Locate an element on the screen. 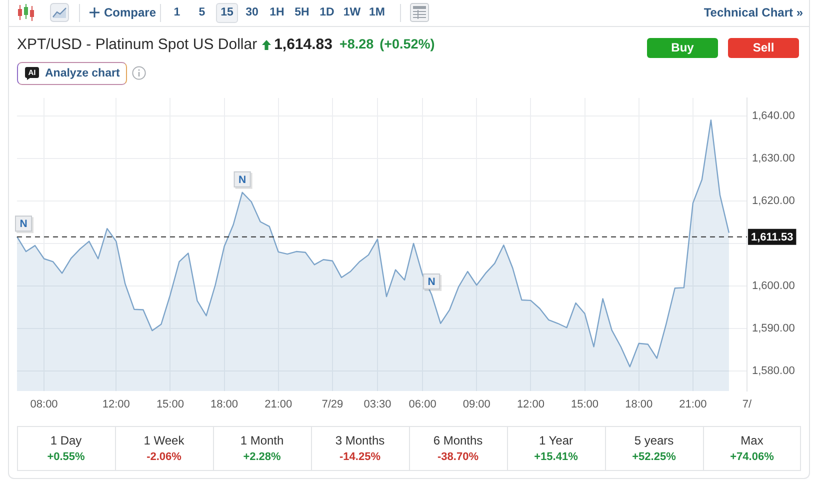 The height and width of the screenshot is (484, 825). text: 1 5 15 30 1H 5H 1D 1W 1M is located at coordinates (279, 12).